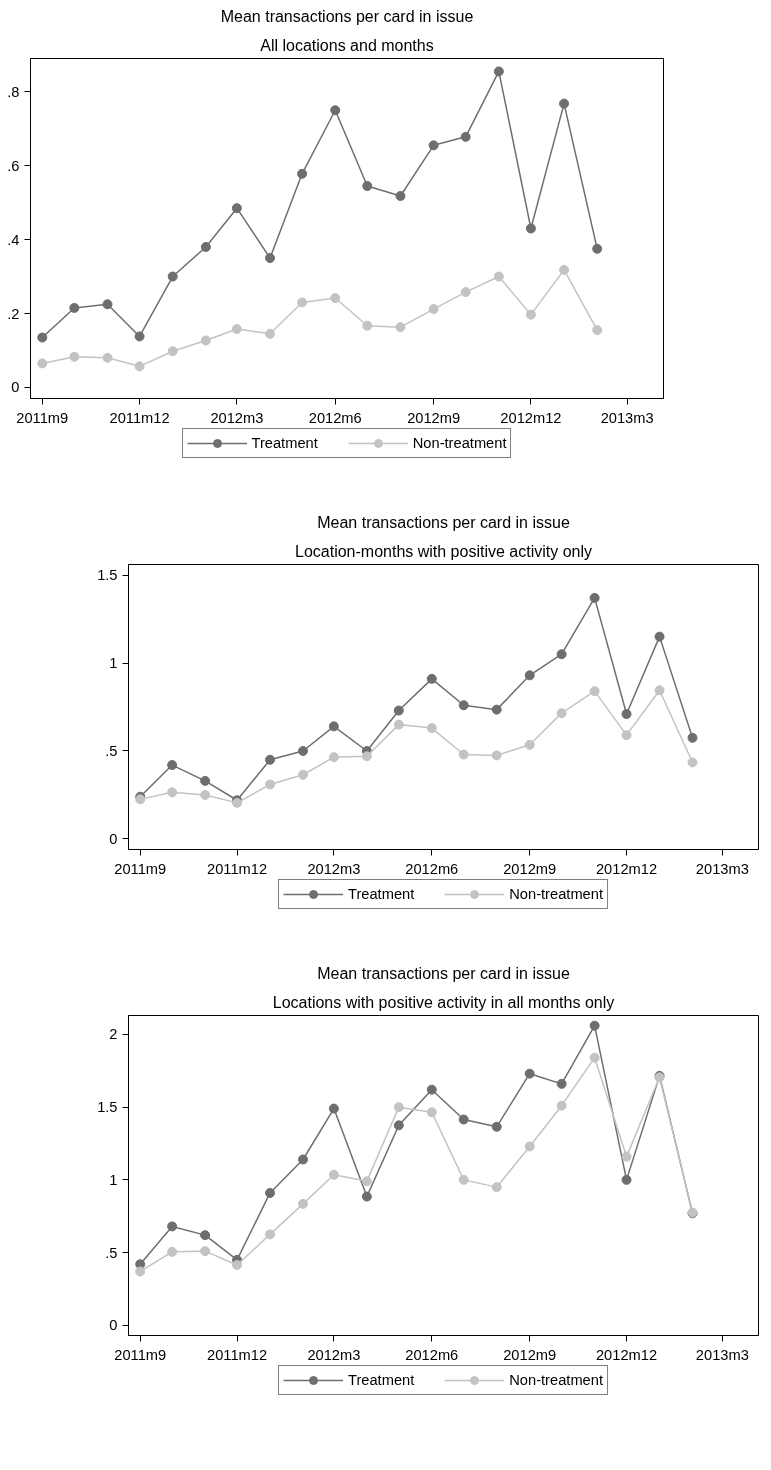  What do you see at coordinates (13, 313) in the screenshot?
I see `y-tick-label: .2` at bounding box center [13, 313].